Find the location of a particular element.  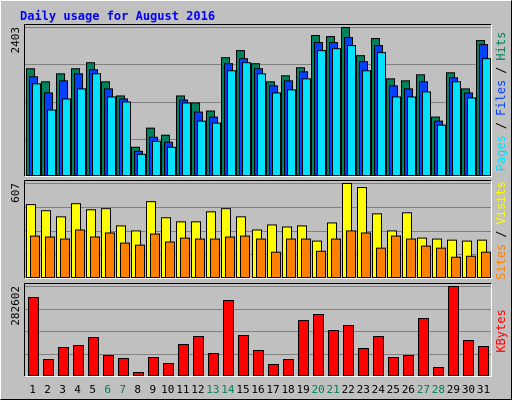

legend-entry: Visits is located at coordinates (501, 202).